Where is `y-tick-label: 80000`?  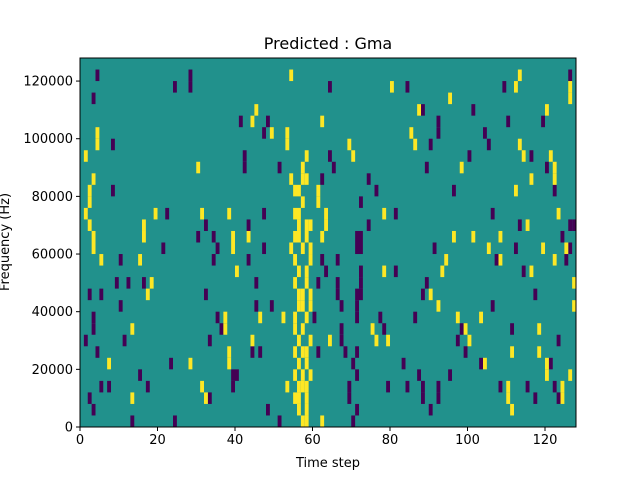 y-tick-label: 80000 is located at coordinates (52, 197).